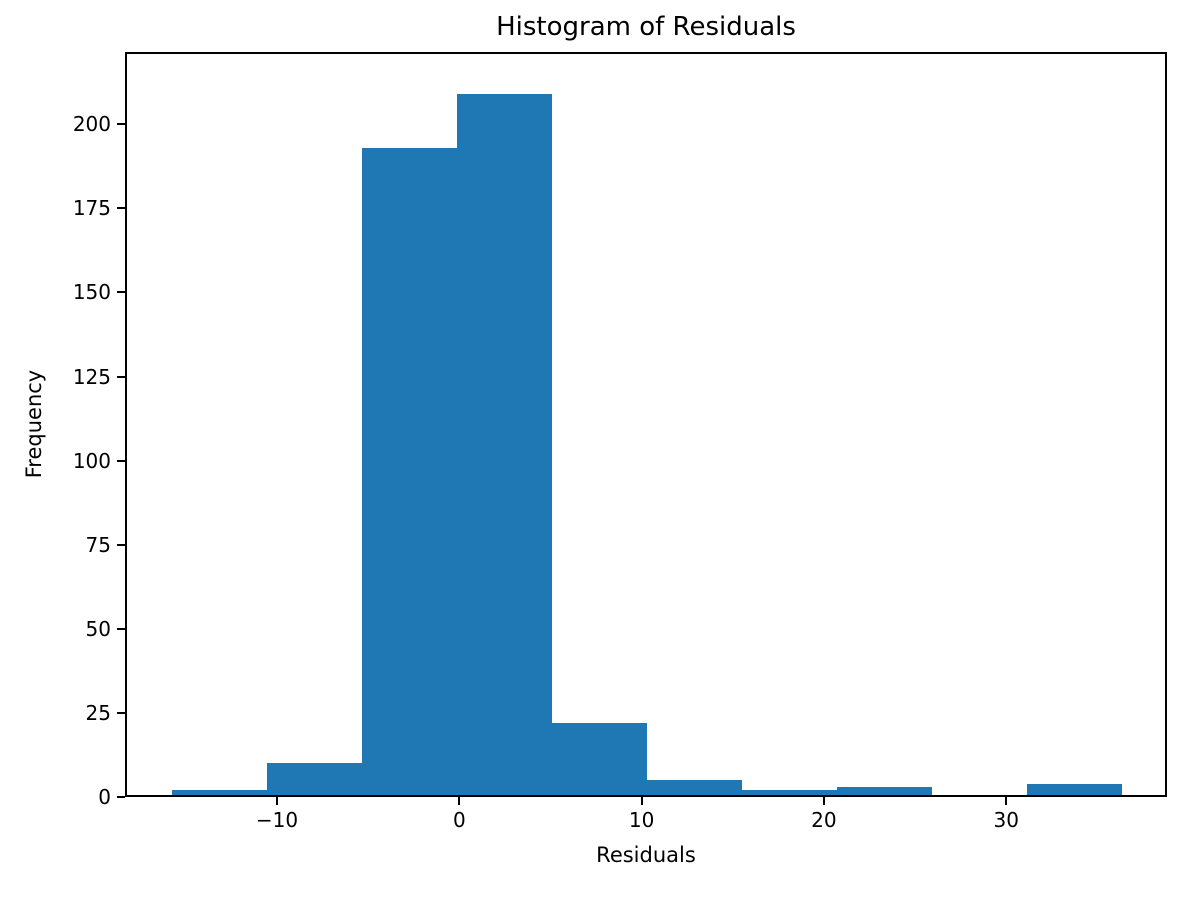  What do you see at coordinates (91, 376) in the screenshot?
I see `y-tick-label: 125` at bounding box center [91, 376].